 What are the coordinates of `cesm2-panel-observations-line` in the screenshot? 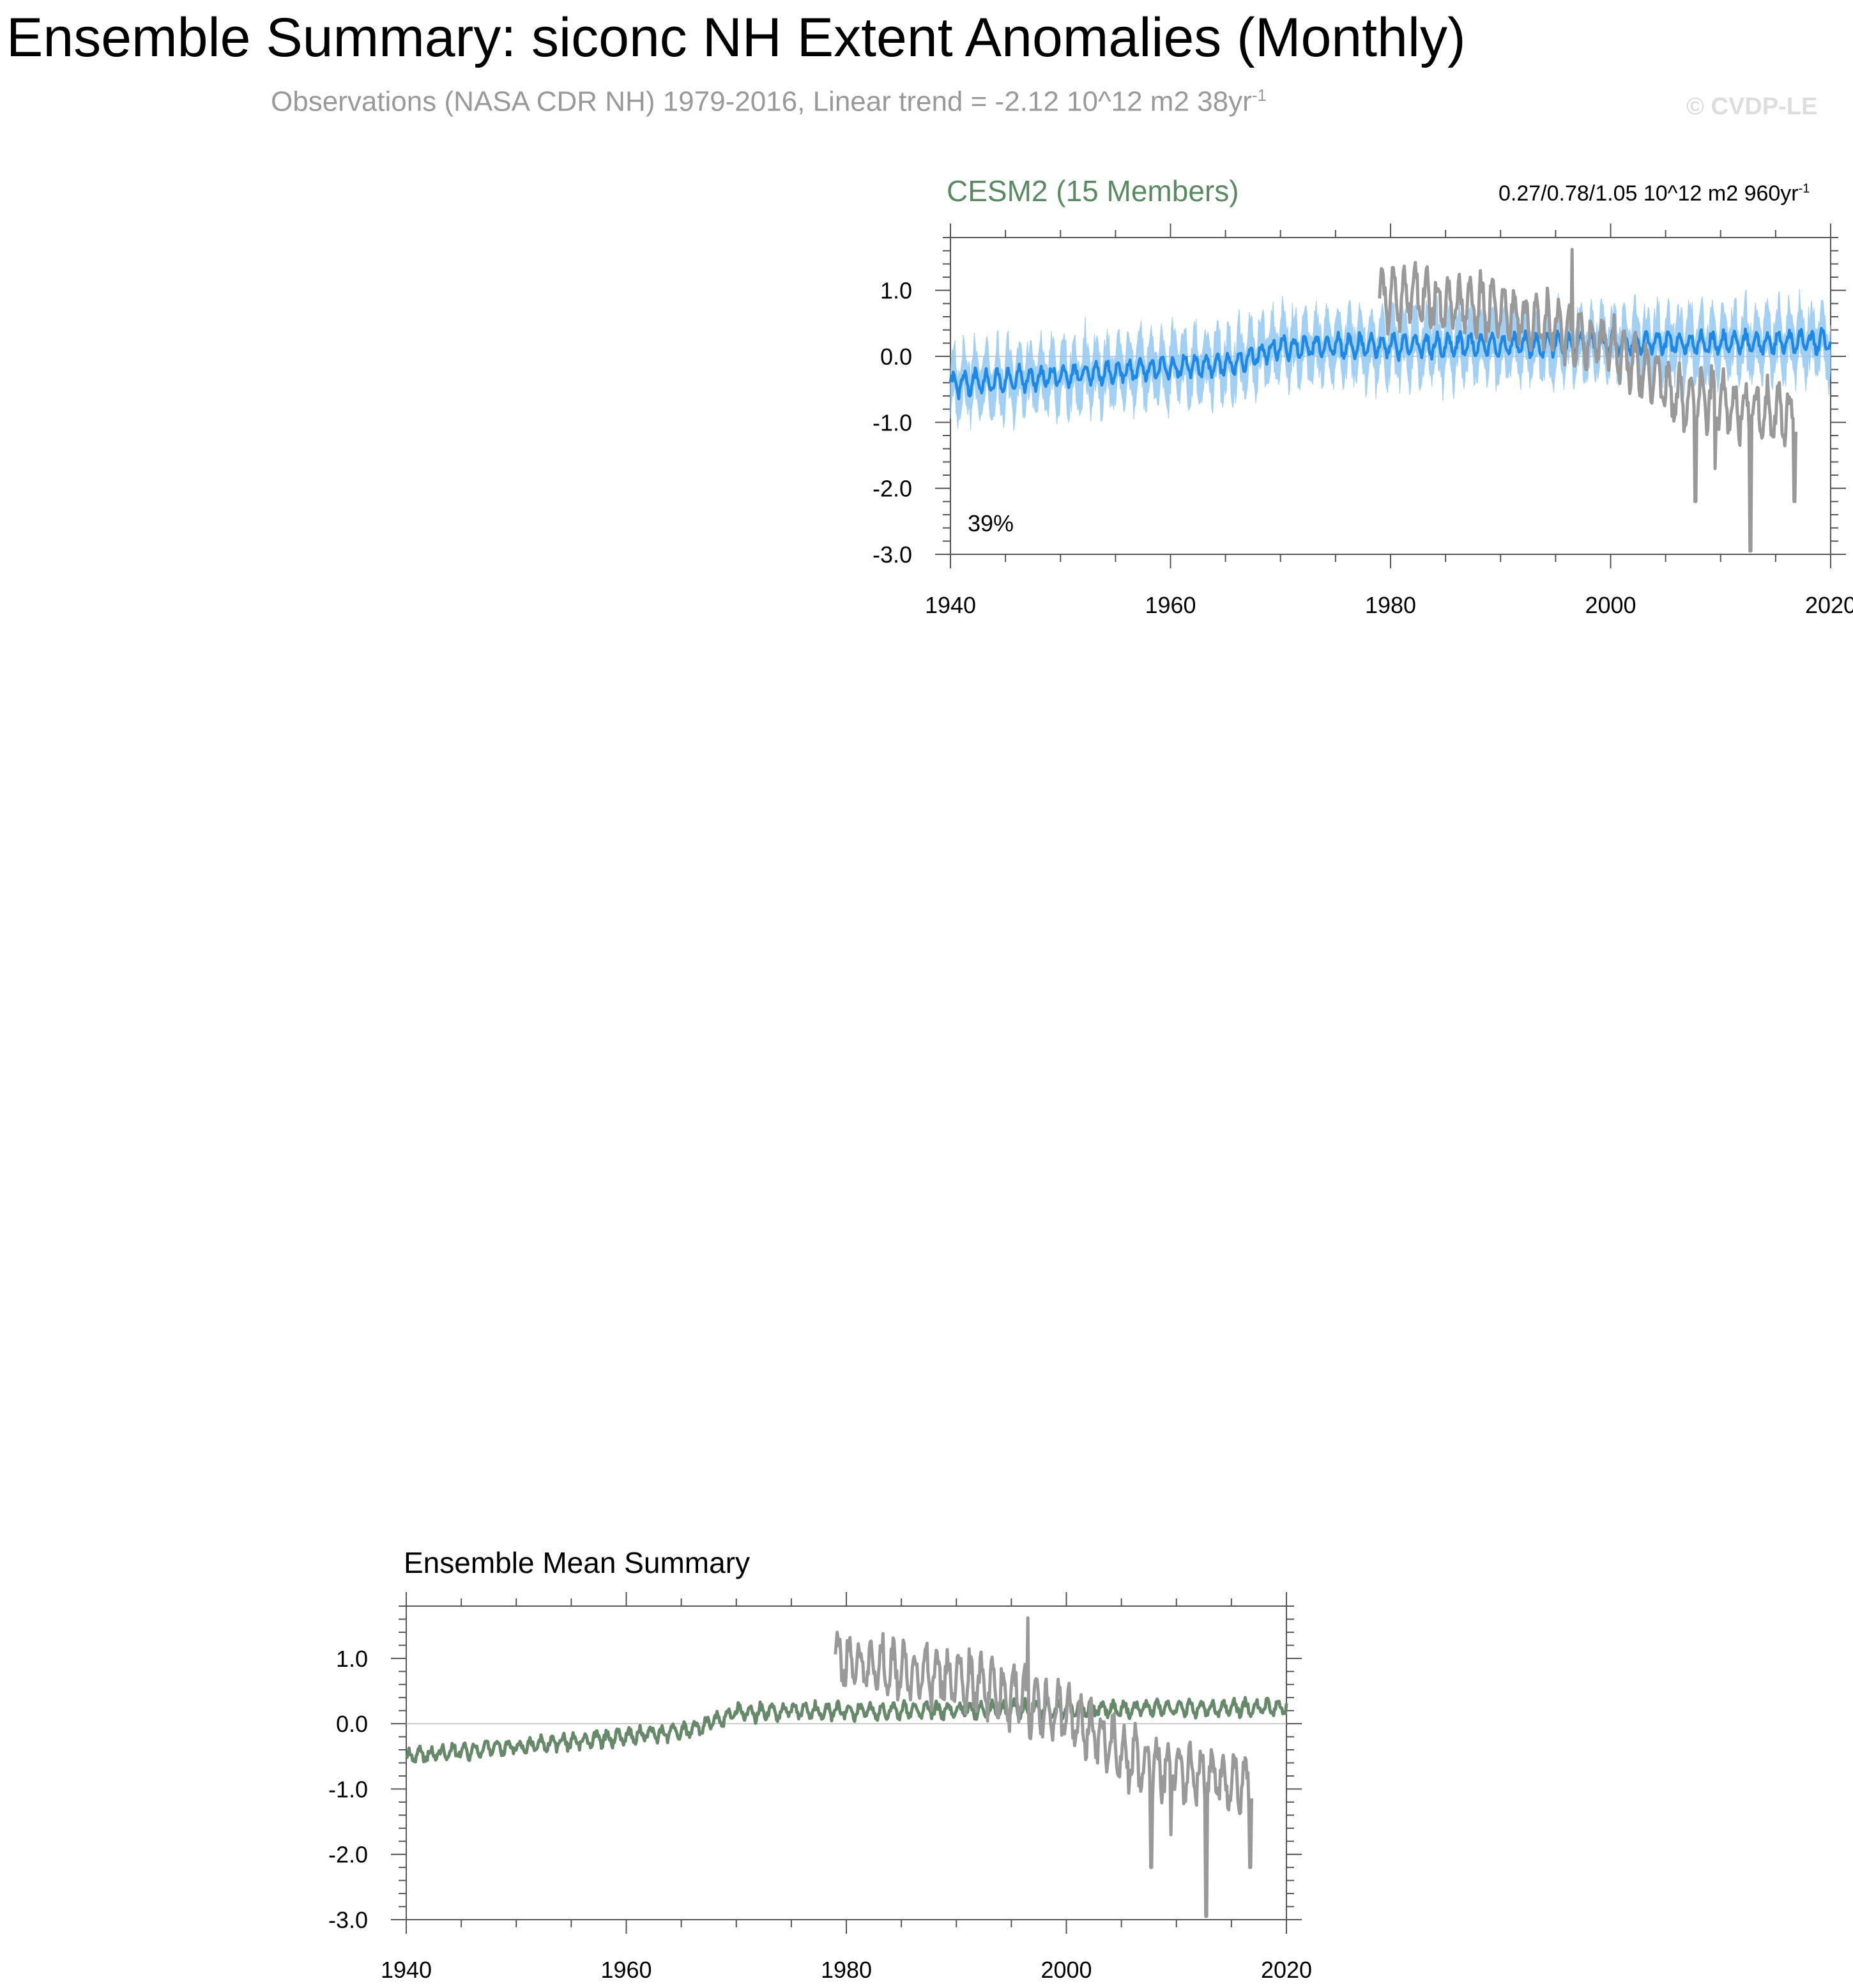 It's located at (1587, 401).